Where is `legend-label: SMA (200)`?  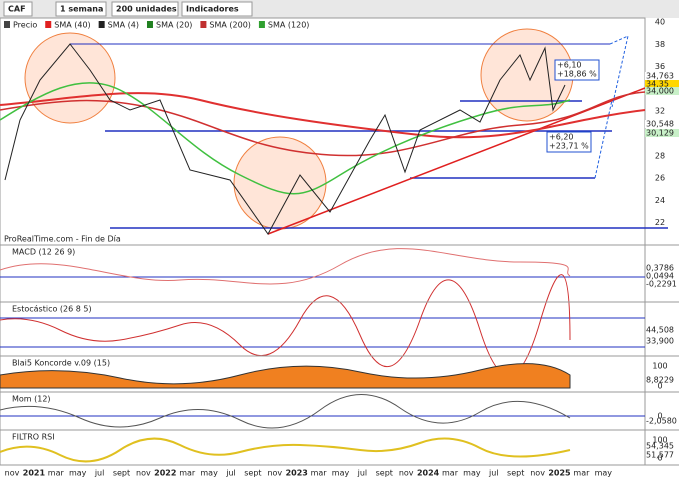 legend-label: SMA (200) is located at coordinates (230, 25).